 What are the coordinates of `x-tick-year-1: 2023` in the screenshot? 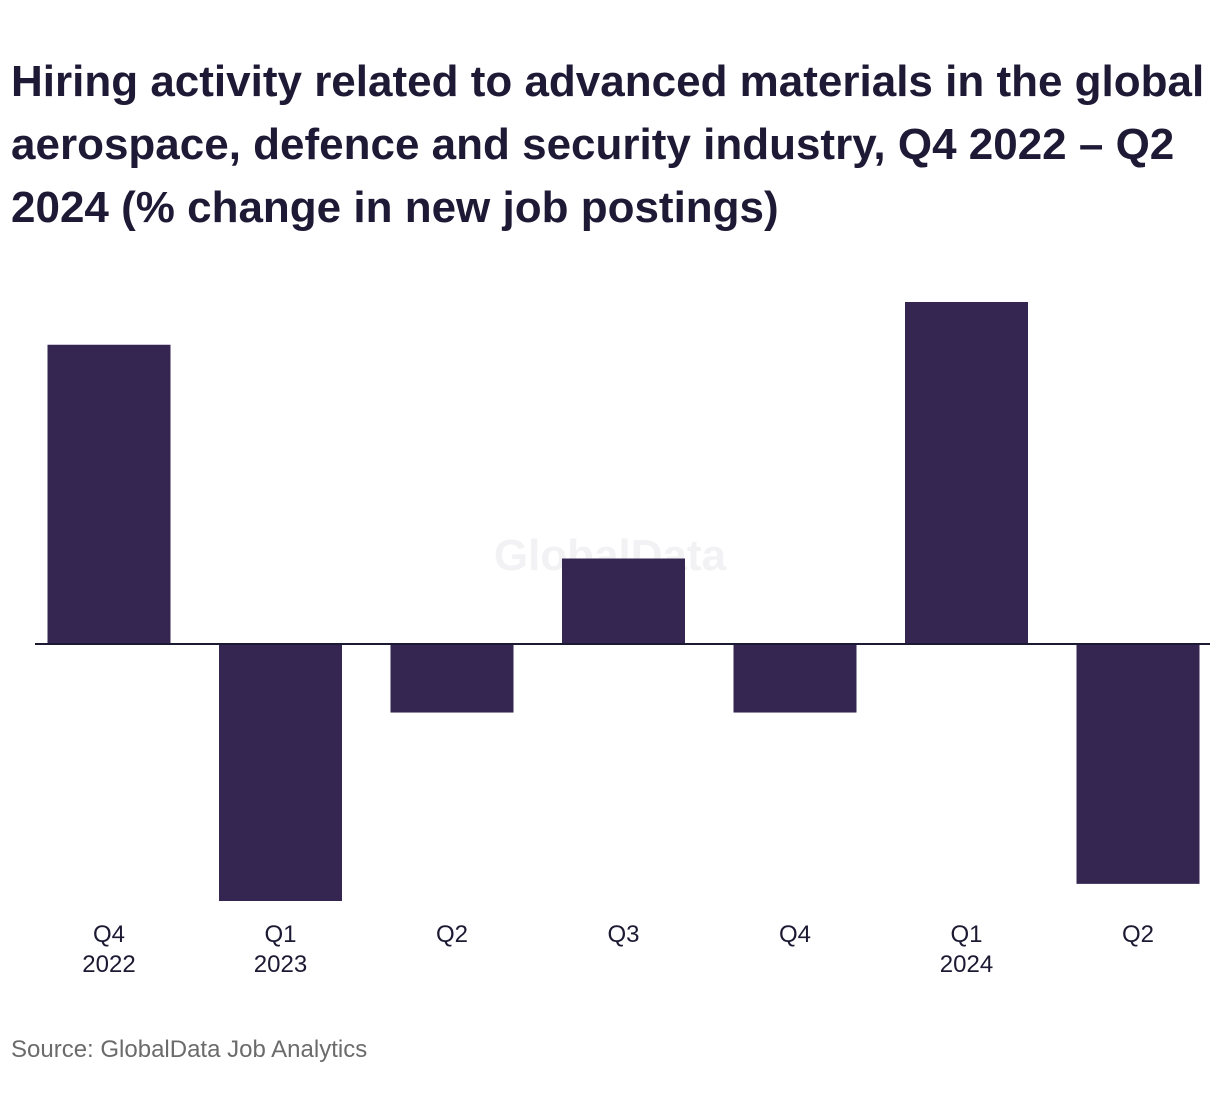 It's located at (280, 964).